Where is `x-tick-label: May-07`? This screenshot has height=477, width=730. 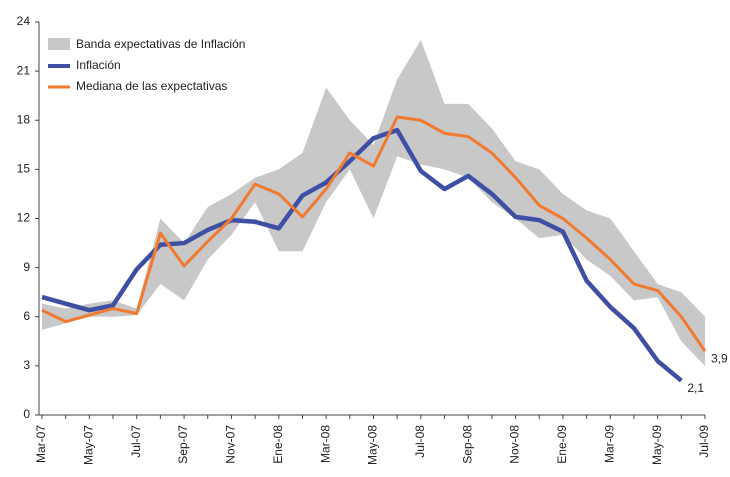 x-tick-label: May-07 is located at coordinates (89, 445).